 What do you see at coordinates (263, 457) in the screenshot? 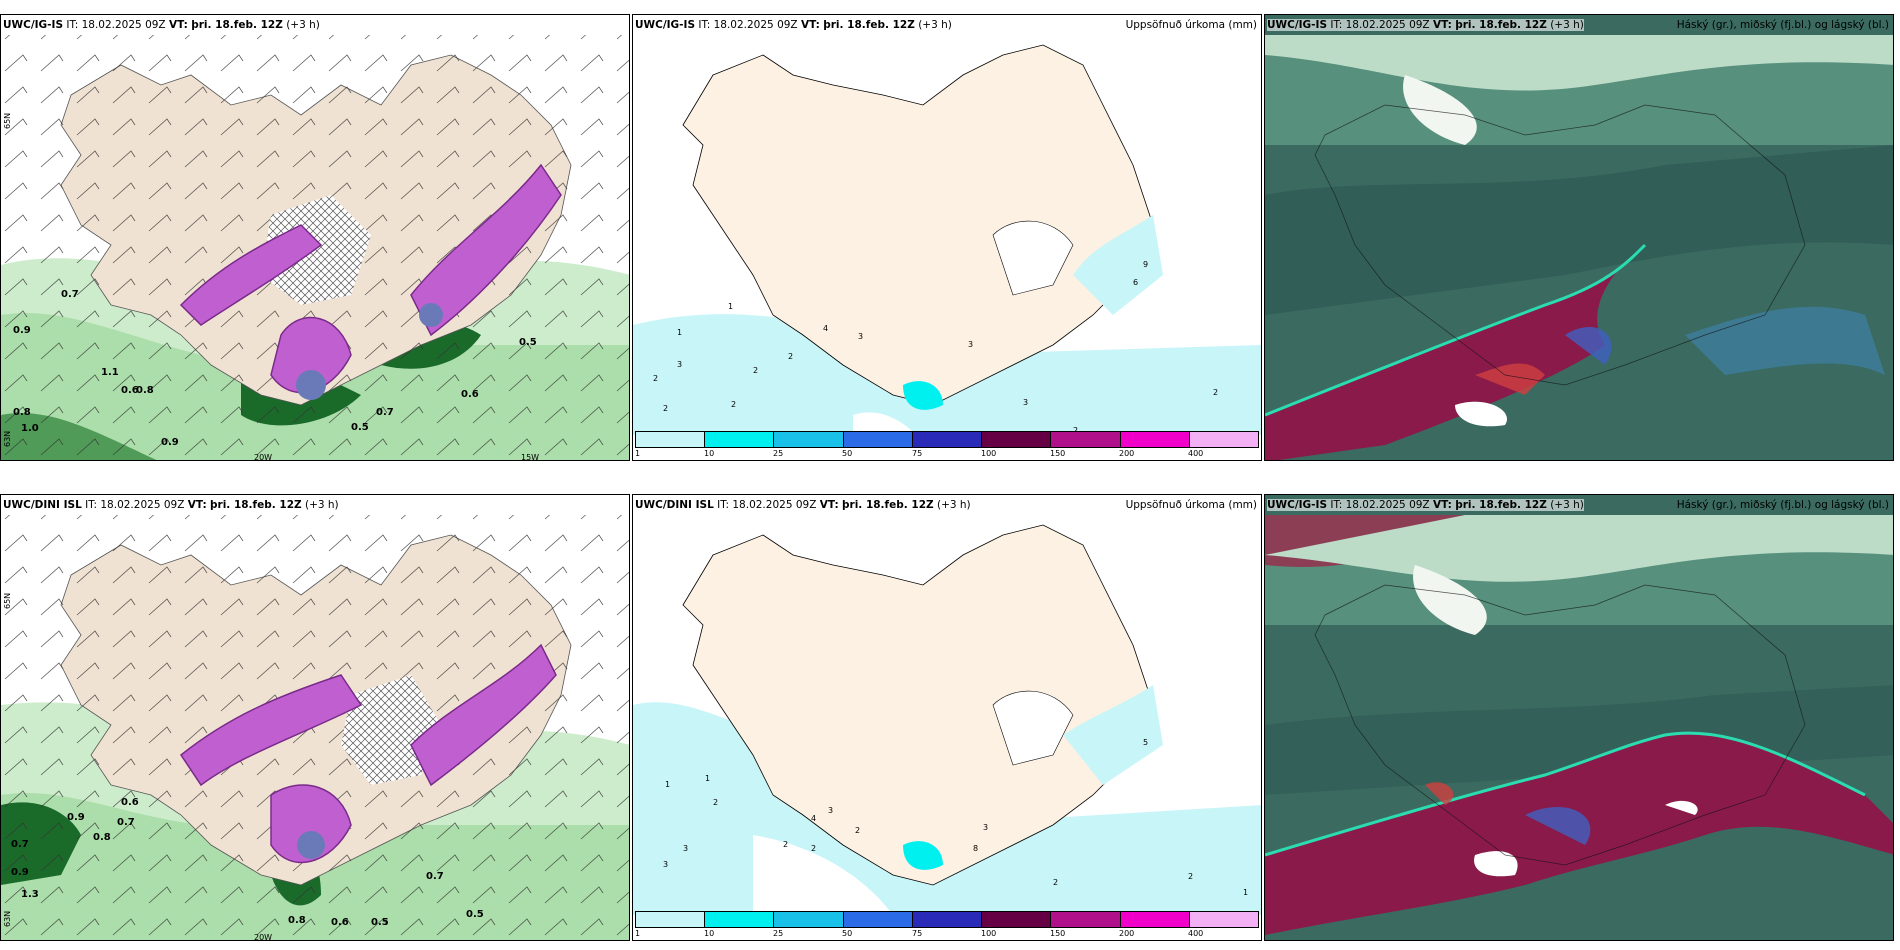
I see `lon-label-20w: 20W` at bounding box center [263, 457].